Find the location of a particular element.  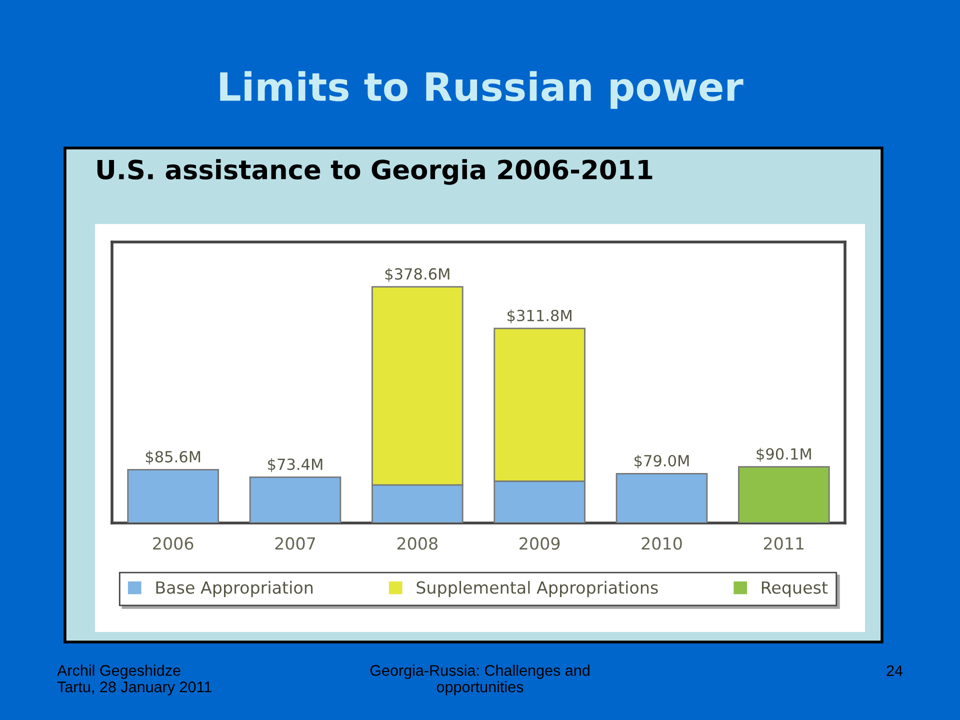

annotation: $90.1M is located at coordinates (783, 455).